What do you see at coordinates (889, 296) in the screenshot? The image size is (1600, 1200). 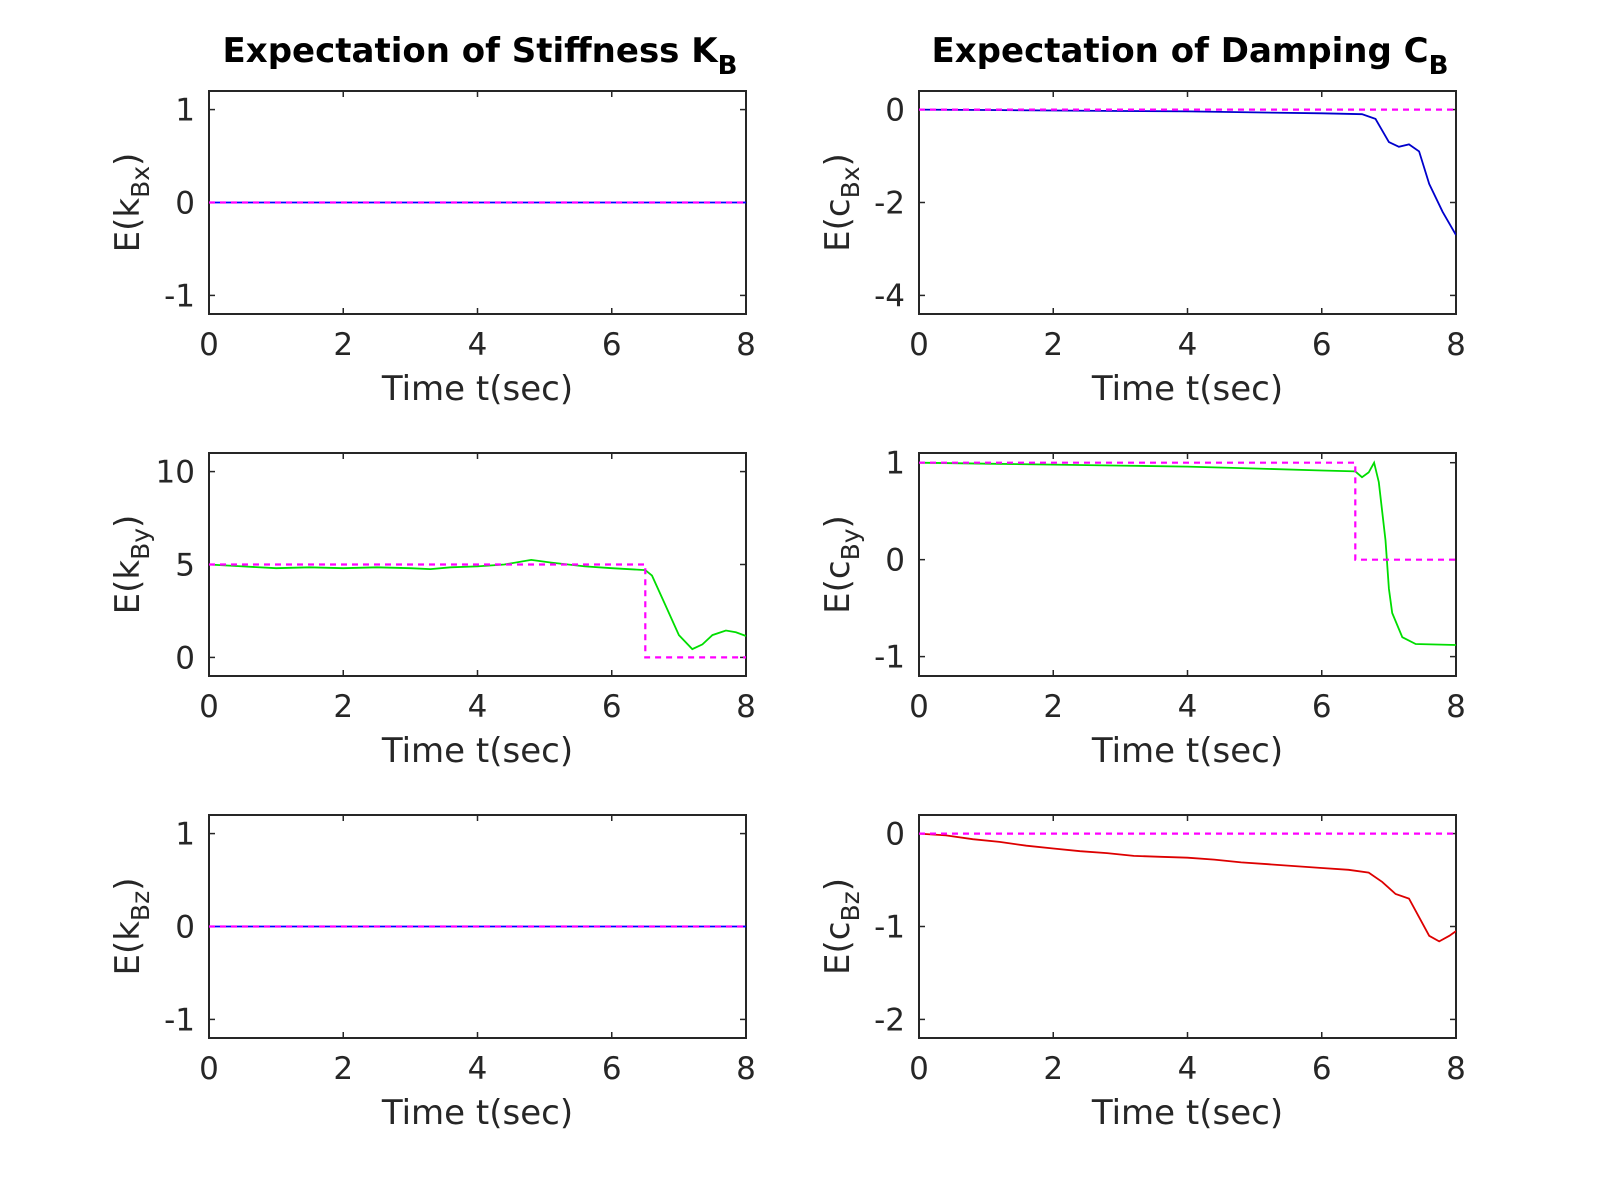 I see `y-tick-label: -4` at bounding box center [889, 296].